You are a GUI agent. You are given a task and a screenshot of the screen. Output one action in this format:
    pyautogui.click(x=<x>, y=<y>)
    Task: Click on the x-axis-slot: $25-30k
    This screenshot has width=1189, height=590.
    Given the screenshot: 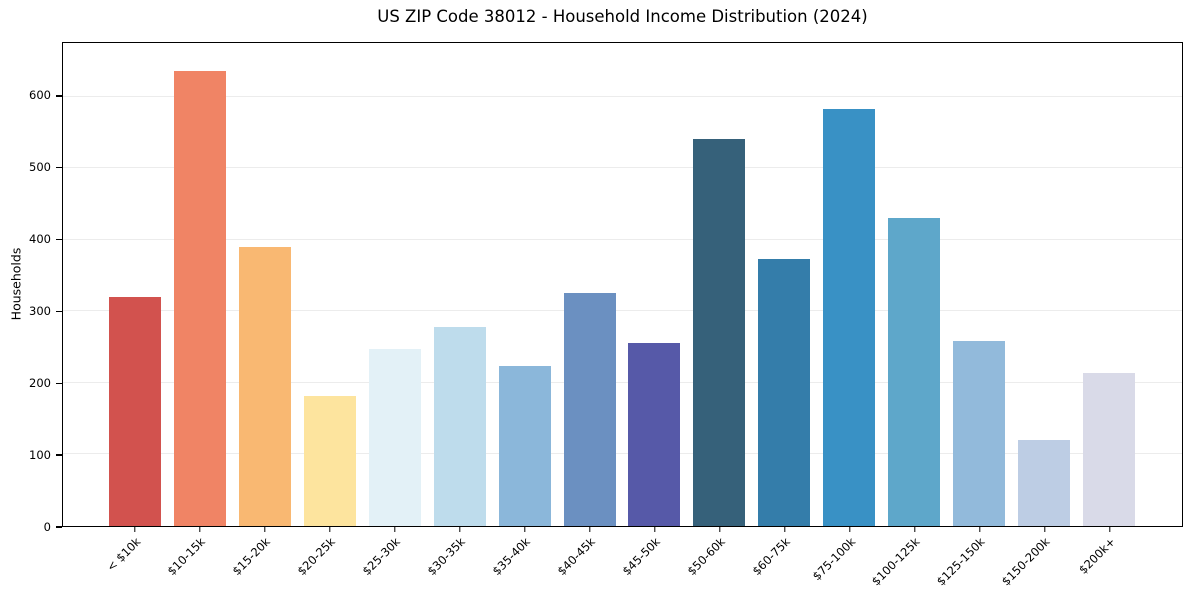 What is the action you would take?
    pyautogui.click(x=393, y=558)
    